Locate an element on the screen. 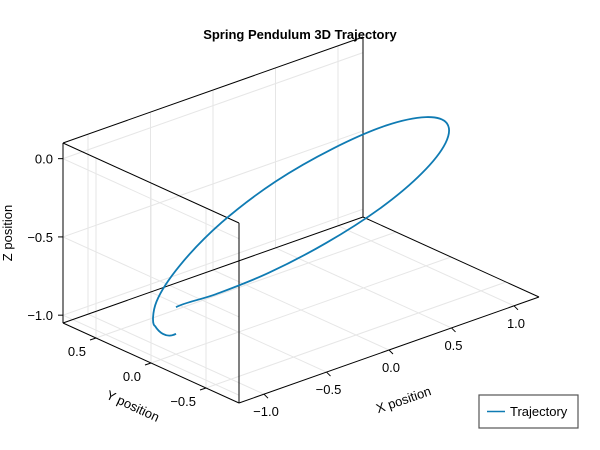 Image resolution: width=600 pixels, height=450 pixels. y-tick-label: 0.0 is located at coordinates (132, 376).